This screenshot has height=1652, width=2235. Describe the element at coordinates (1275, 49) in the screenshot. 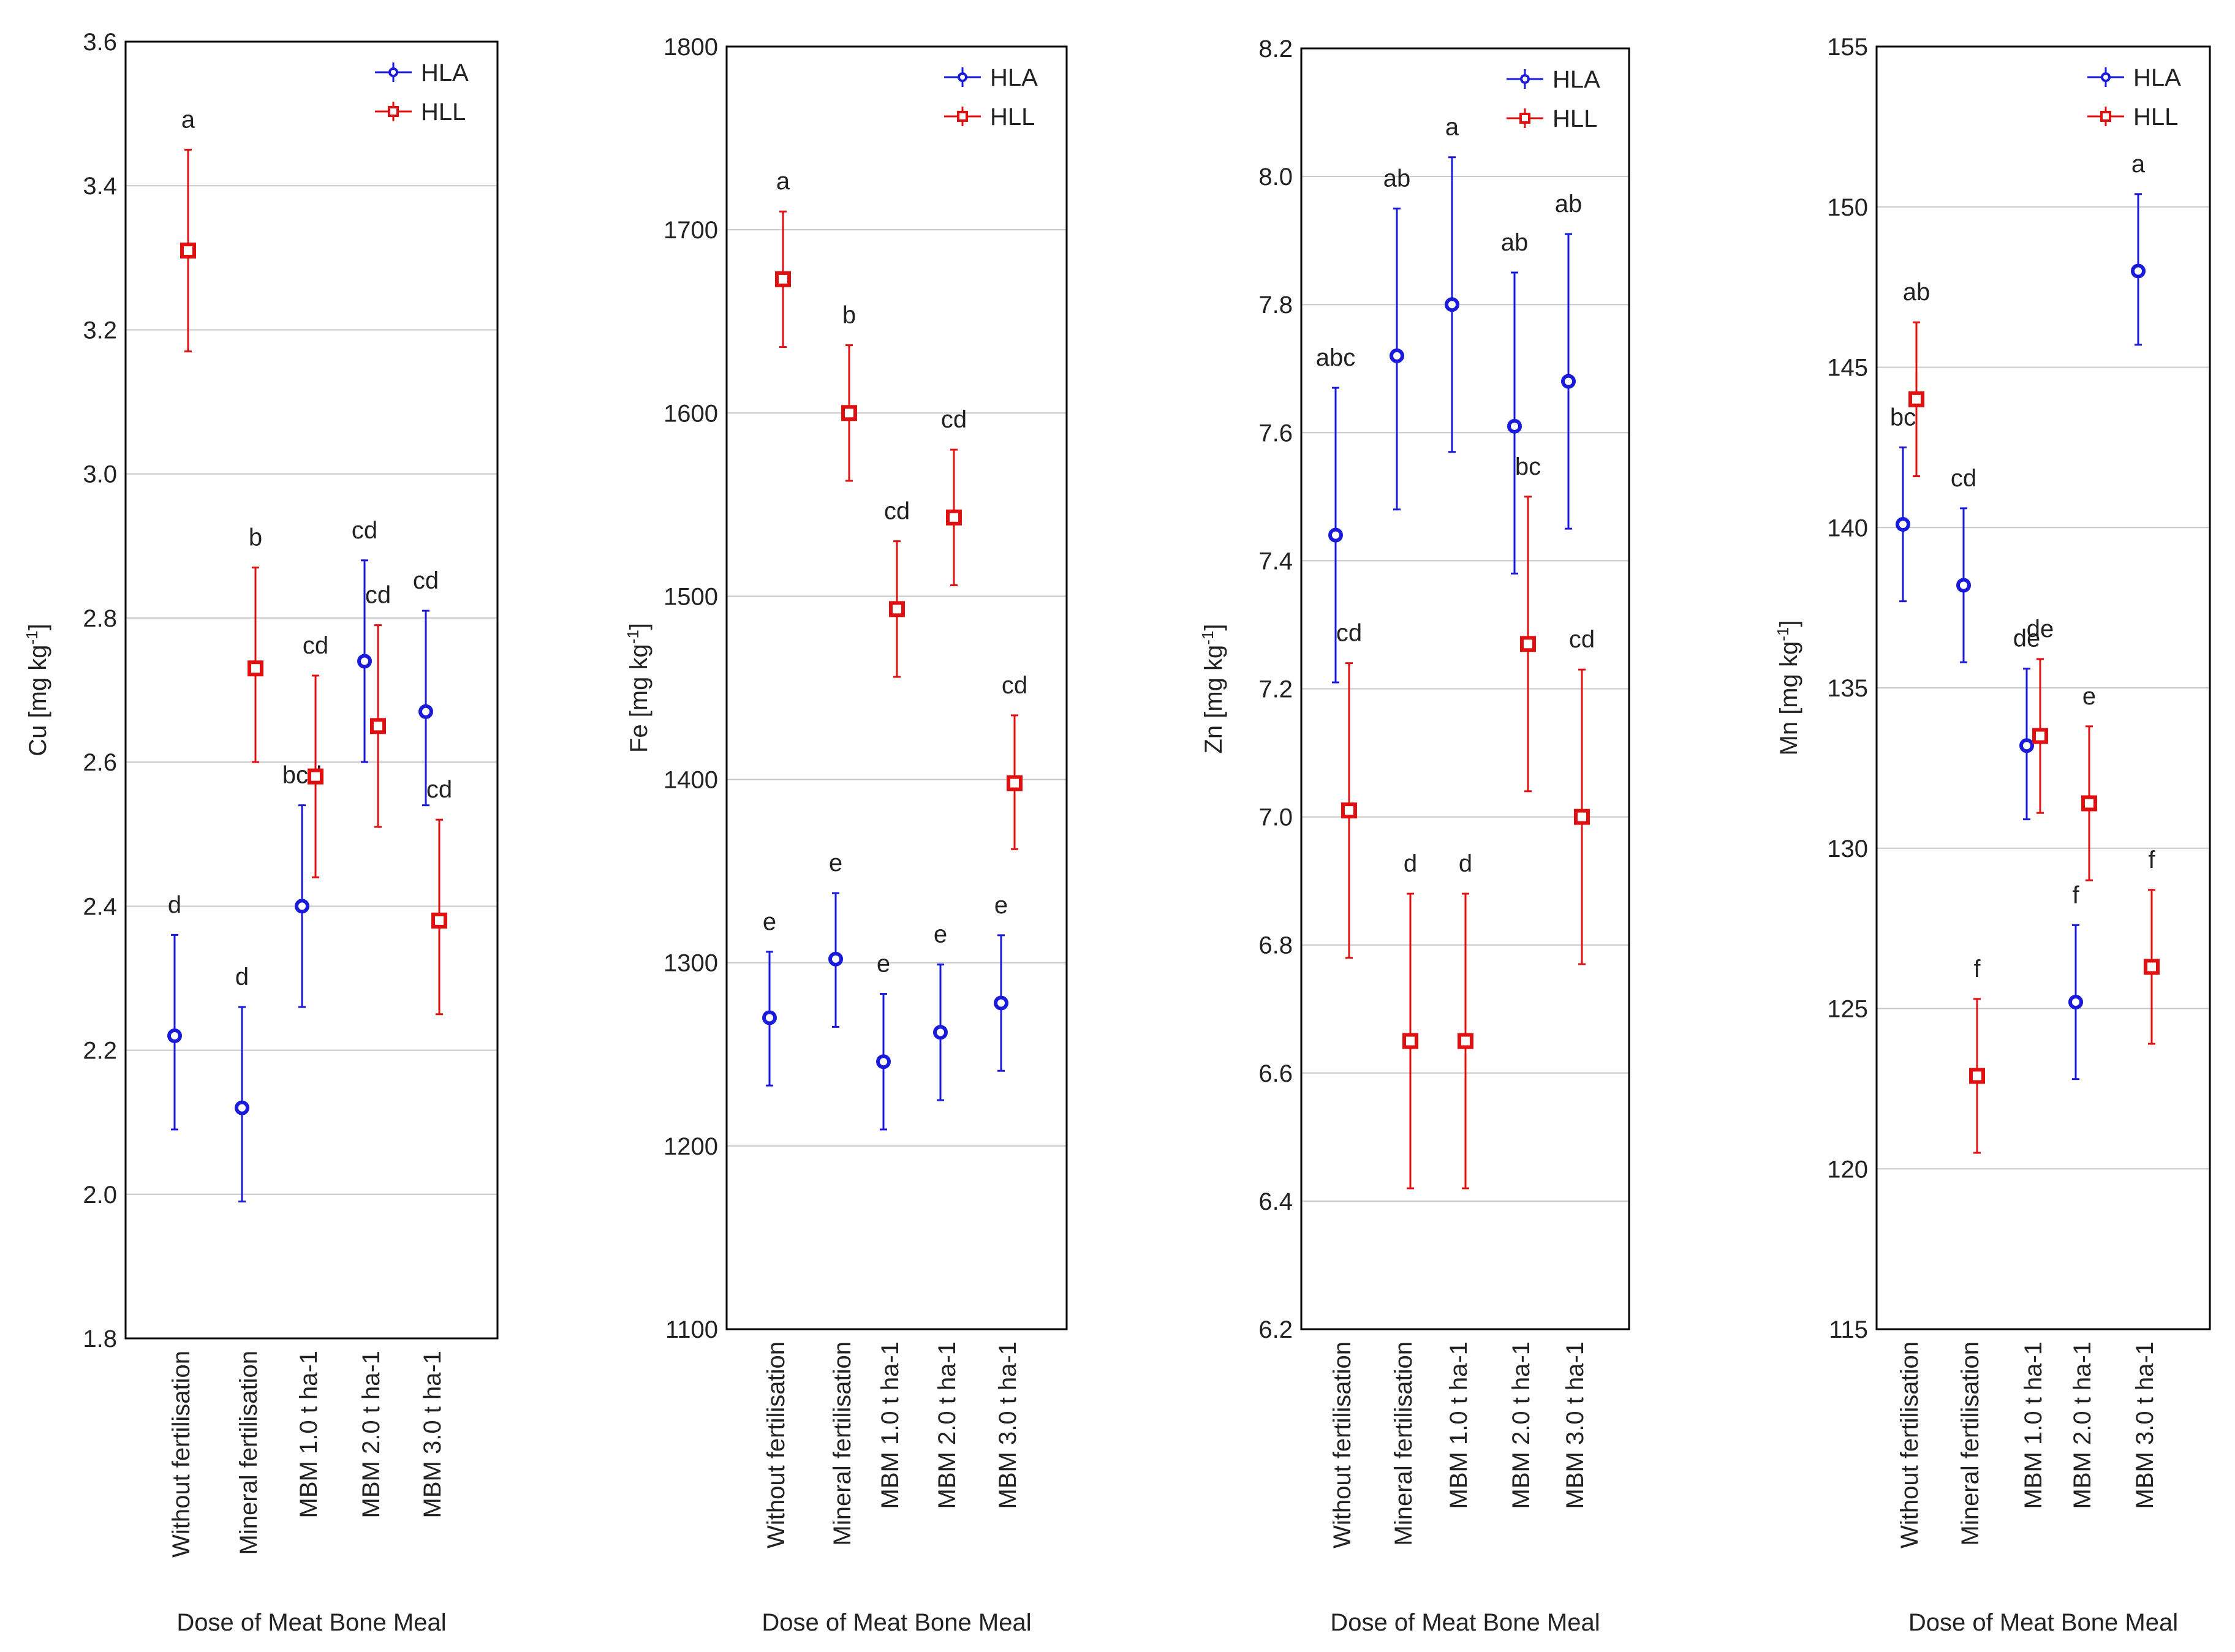

I see `y-tick-label: 8.2` at that location.